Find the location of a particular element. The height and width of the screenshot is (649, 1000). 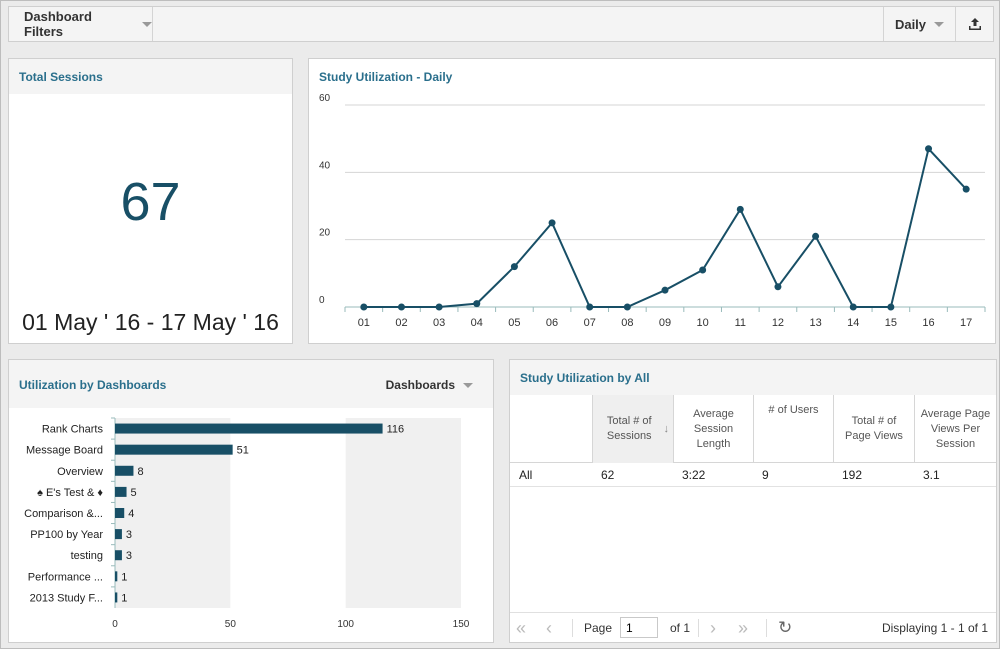

column-header-label: Total # of Sessions is located at coordinates (629, 428).